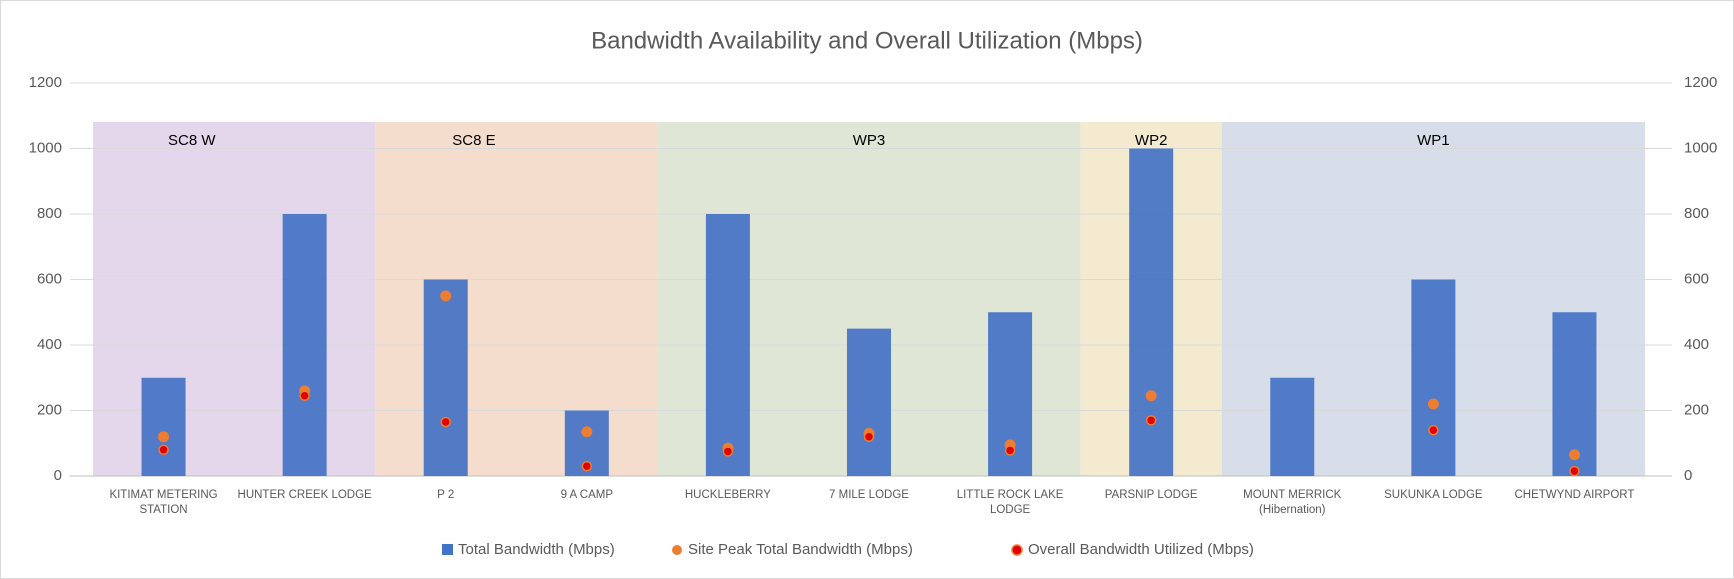 The image size is (1734, 579). I want to click on x-tick-label: LITTLE ROCK LAKE LODGE, so click(1010, 502).